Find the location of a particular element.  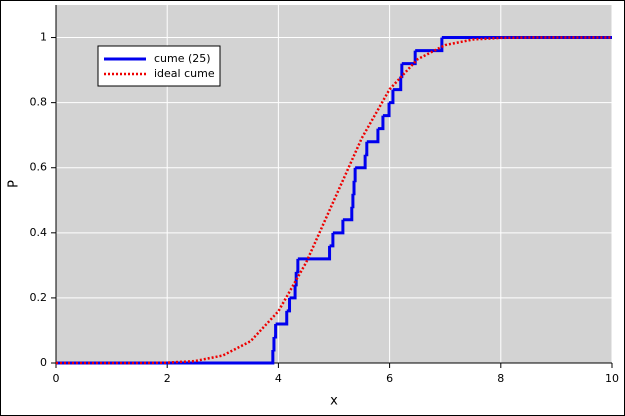

x-tick-label: 0 is located at coordinates (56, 378).